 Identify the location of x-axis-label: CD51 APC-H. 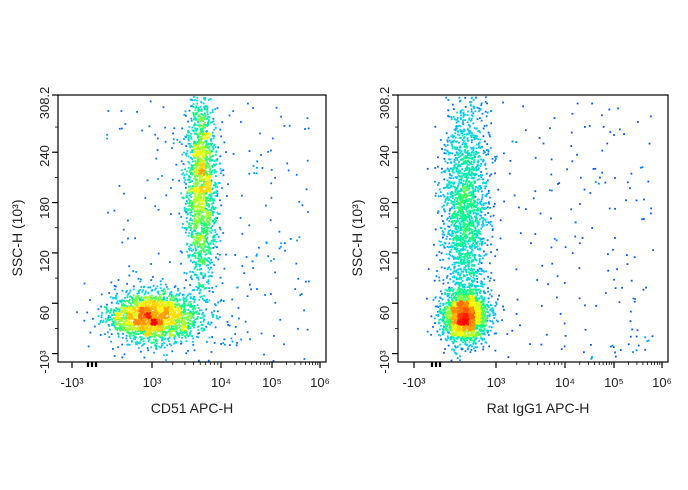
(192, 408).